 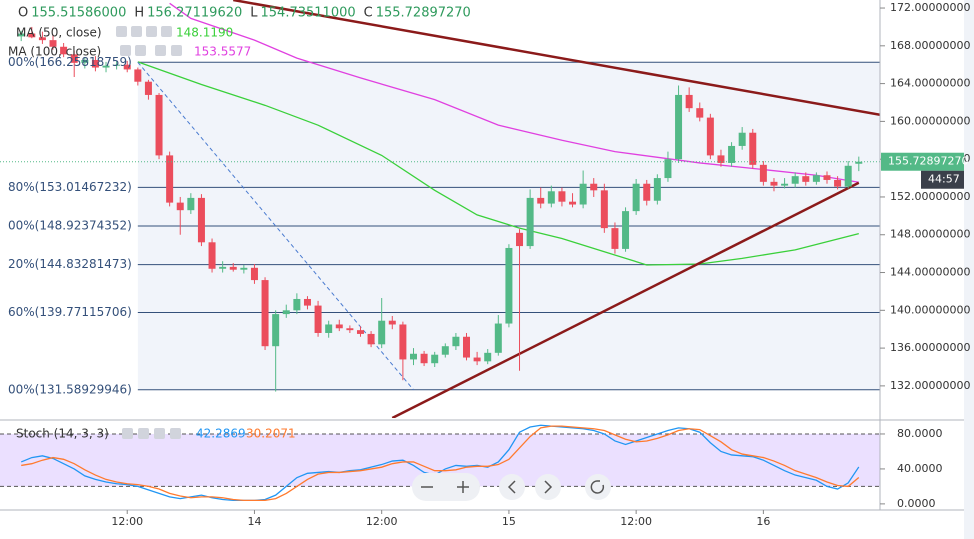 I want to click on y-tick-label: 144.00000000, so click(x=930, y=272).